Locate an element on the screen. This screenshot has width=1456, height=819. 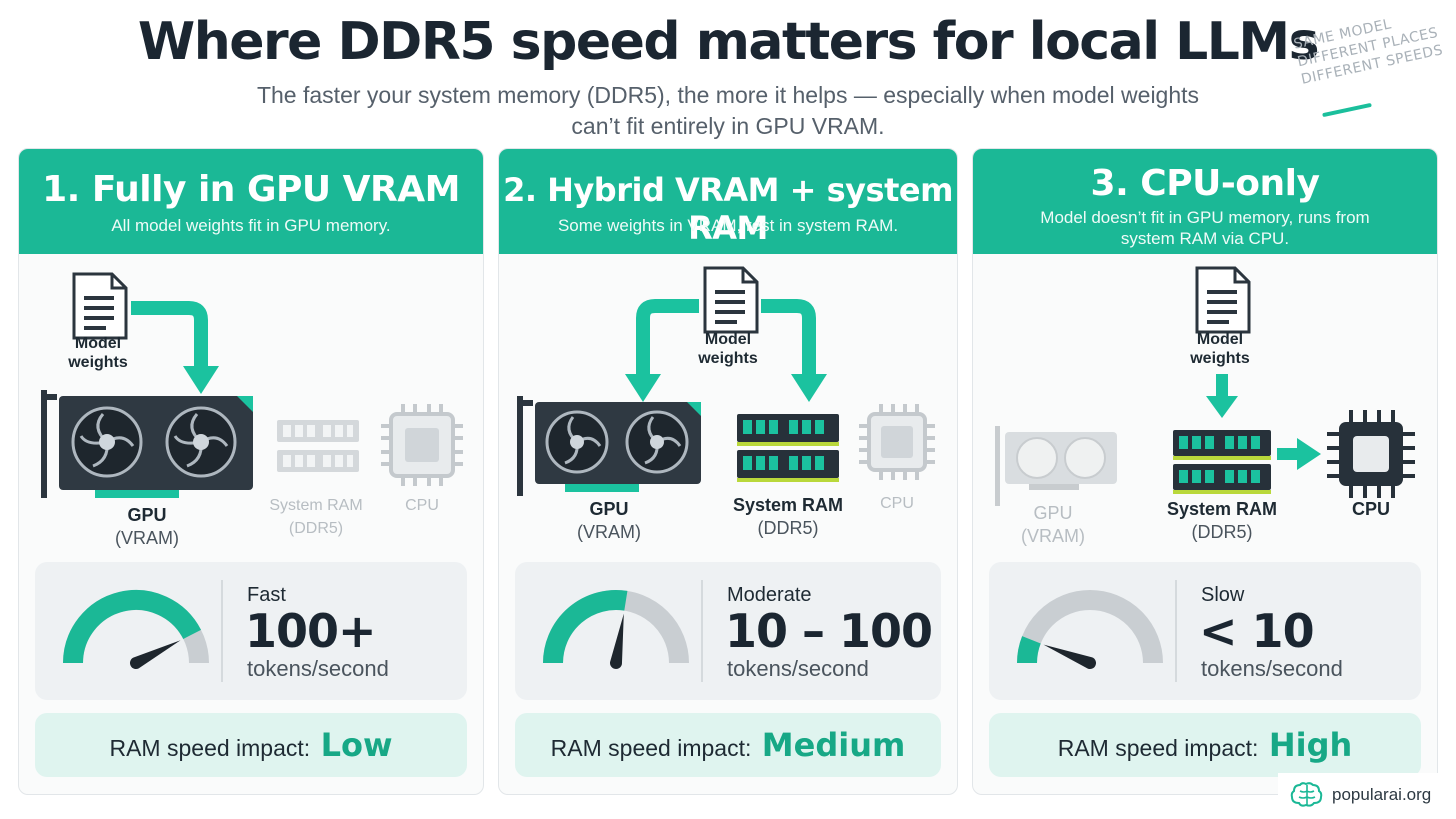
panel-subtitle-line-2: system RAM via CPU. is located at coordinates (1205, 238).